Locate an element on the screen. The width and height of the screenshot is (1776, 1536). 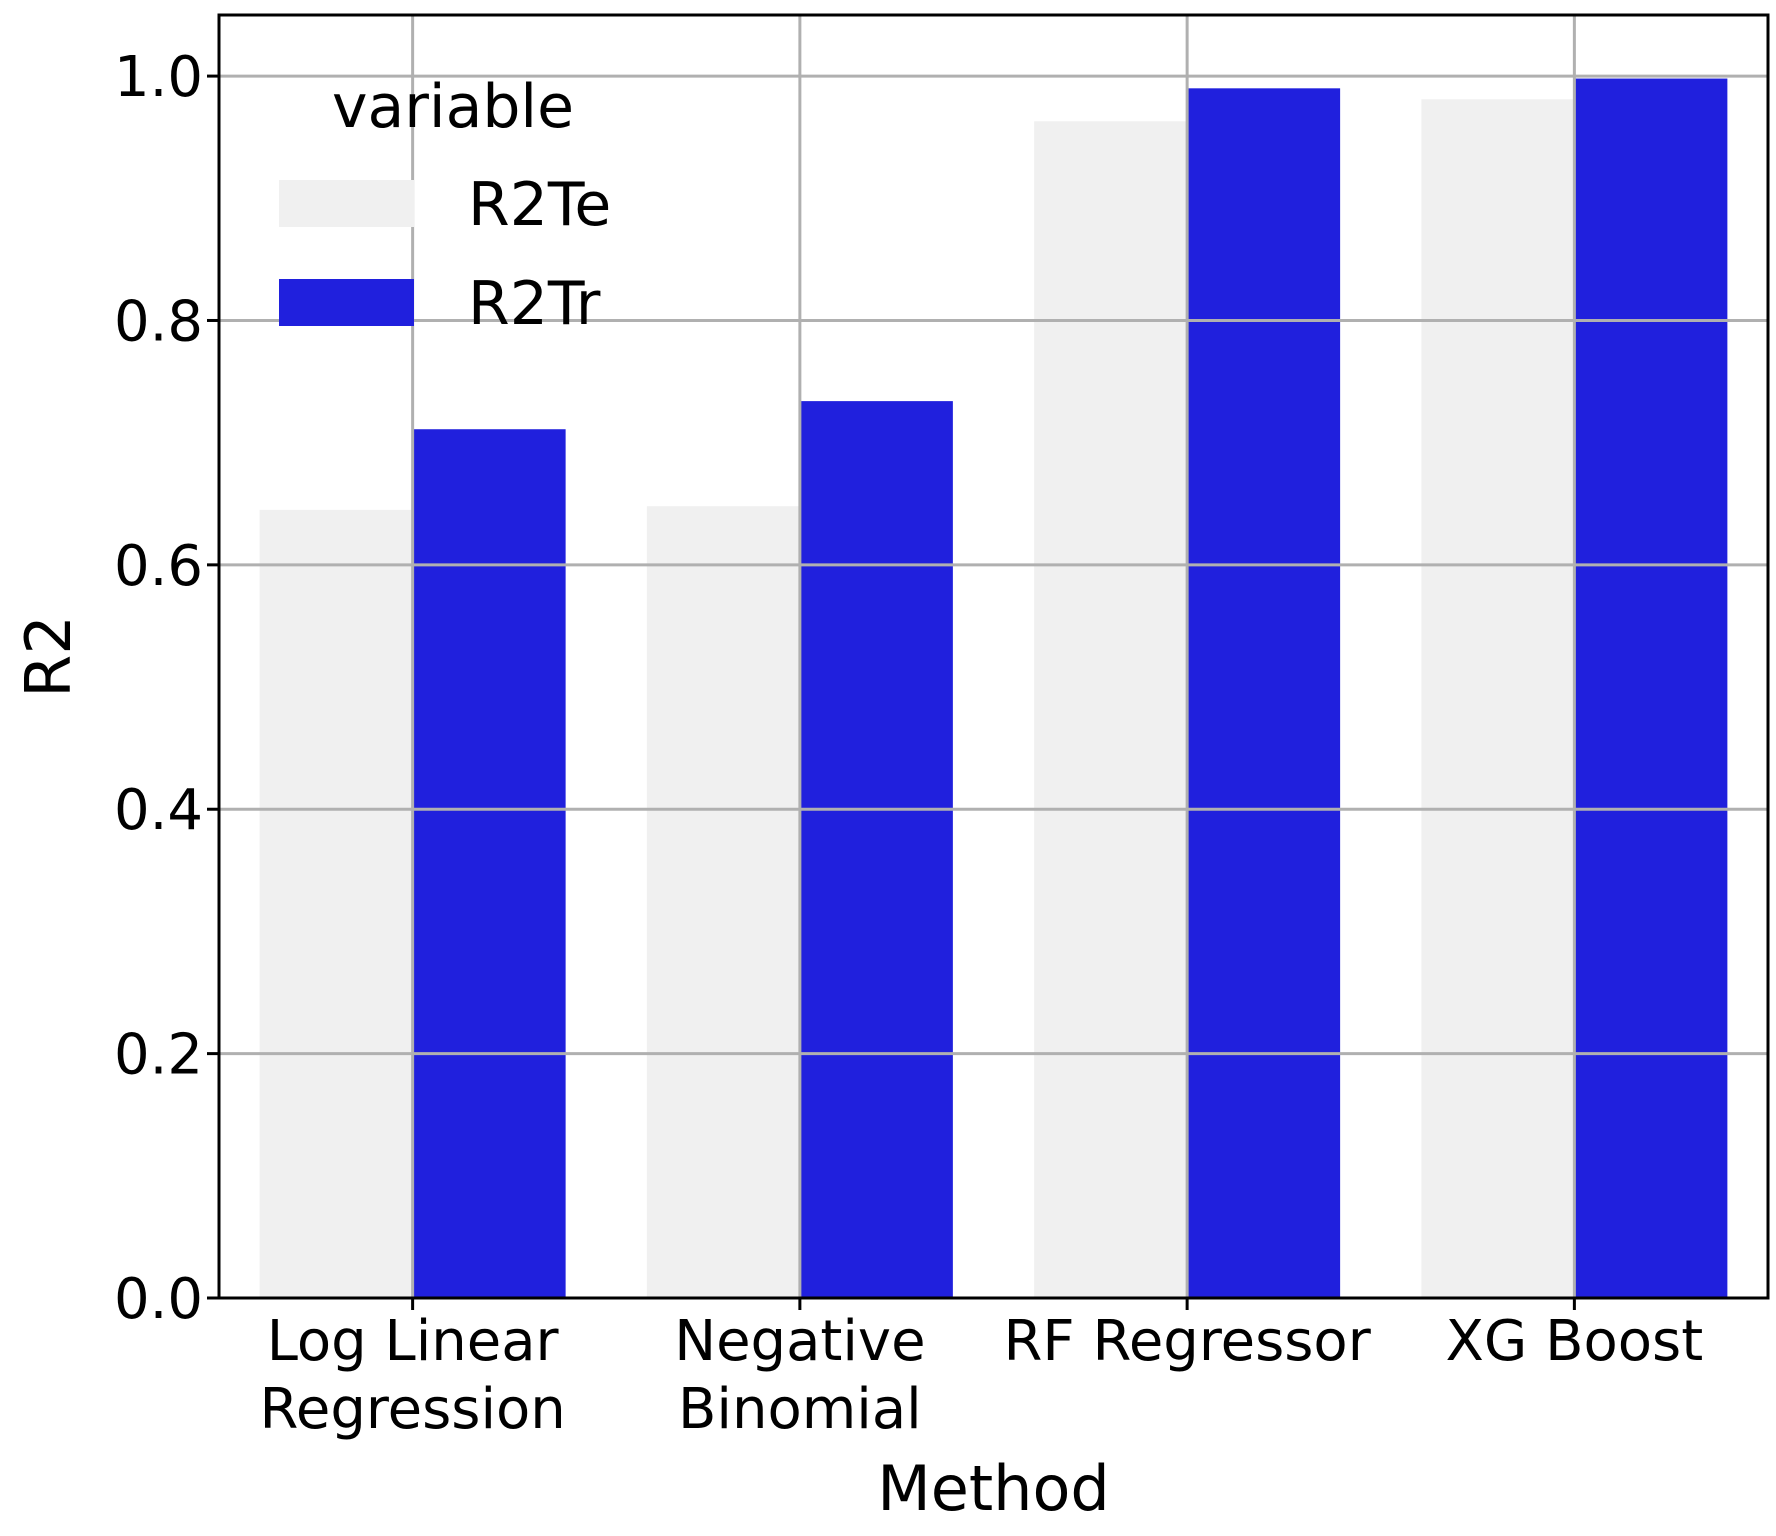
legend-swatch-r2tr is located at coordinates (346, 302).